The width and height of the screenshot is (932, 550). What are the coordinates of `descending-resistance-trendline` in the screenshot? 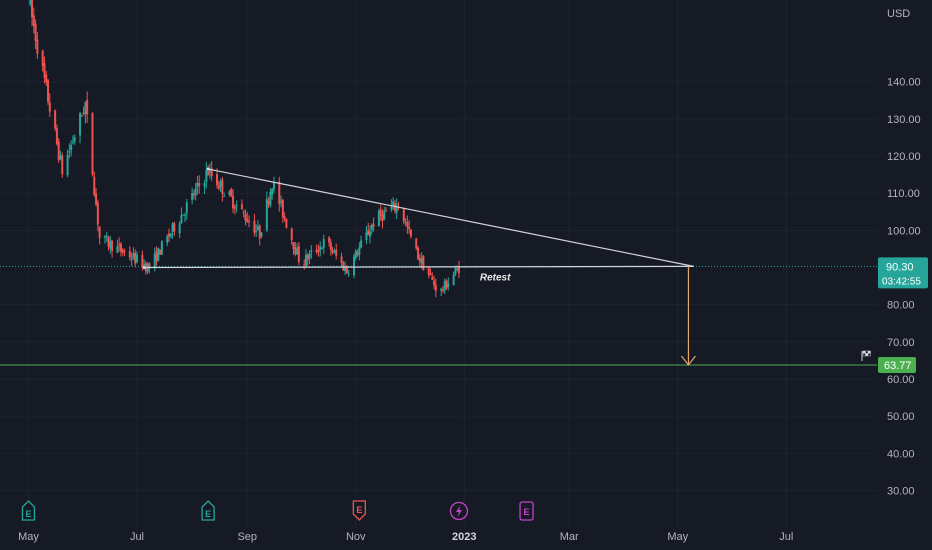 It's located at (451, 217).